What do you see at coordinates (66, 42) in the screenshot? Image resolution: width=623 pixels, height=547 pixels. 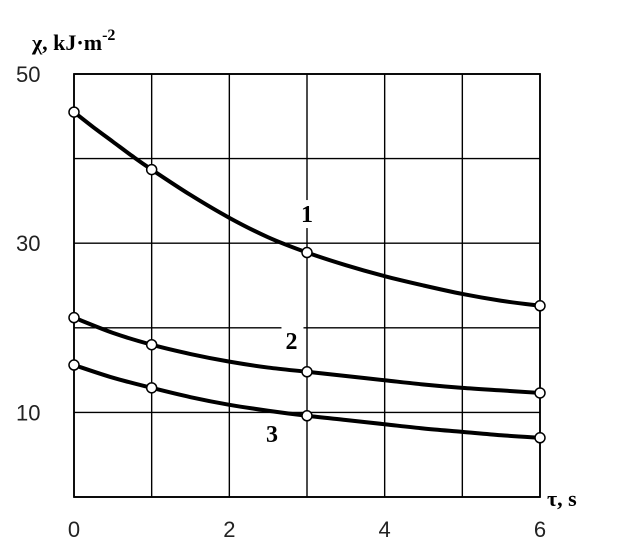 I see `y-axis-title-main: χ, kJ·m` at bounding box center [66, 42].